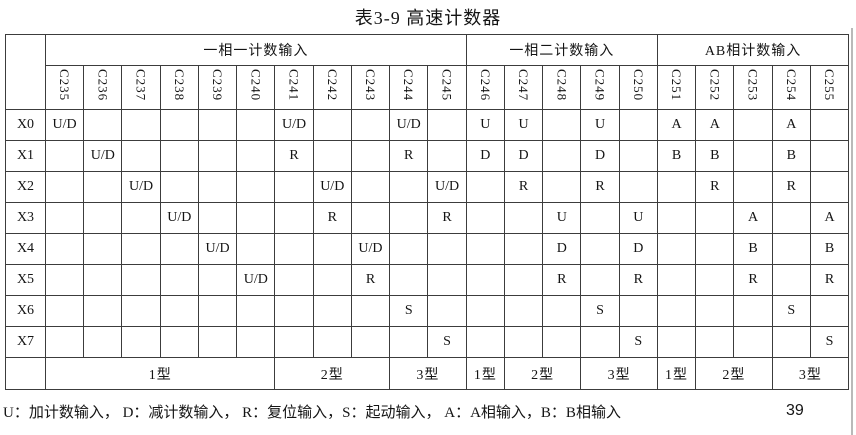 This screenshot has width=856, height=435. Describe the element at coordinates (64, 249) in the screenshot. I see `cell-X4-C235` at that location.